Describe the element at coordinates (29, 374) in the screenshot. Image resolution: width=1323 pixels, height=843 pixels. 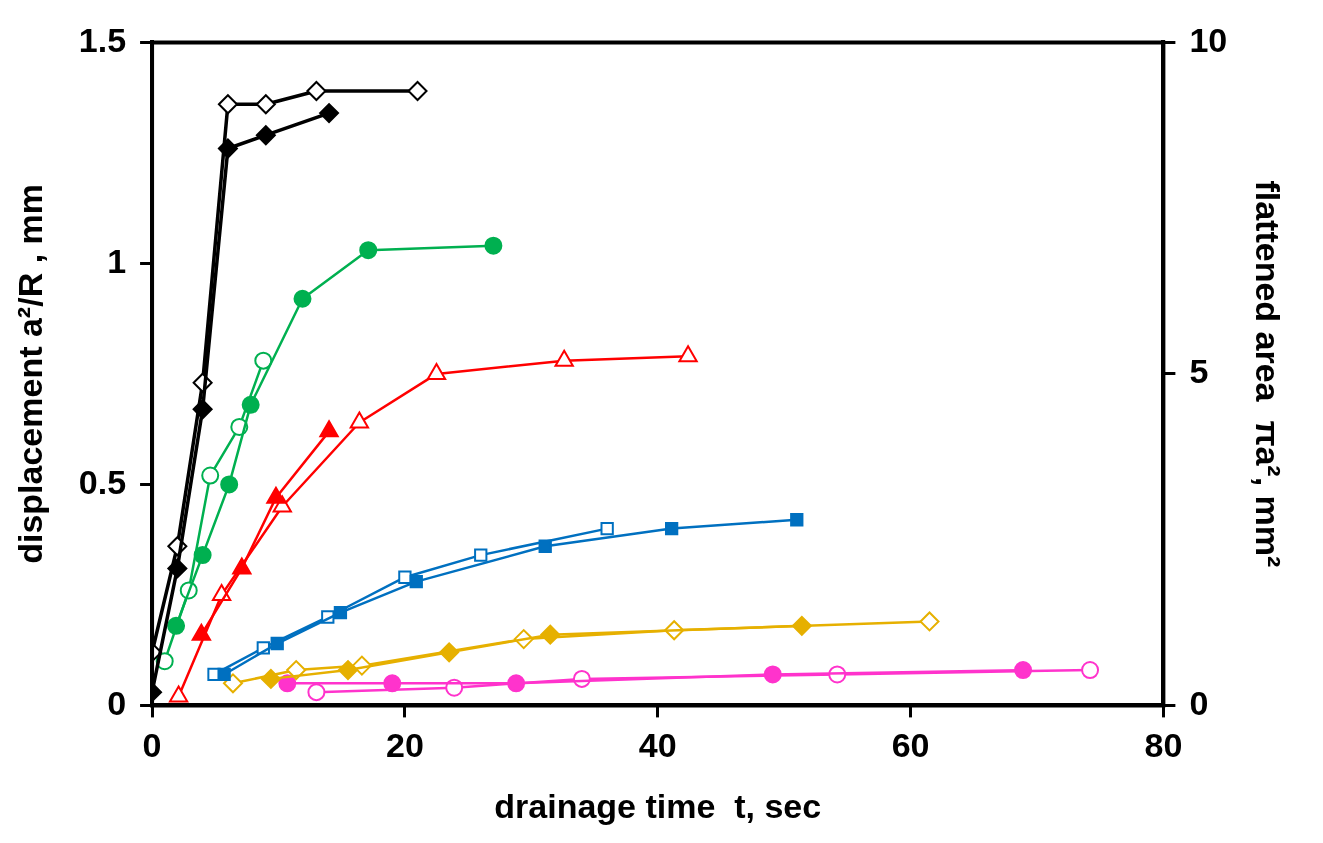
I see `y-axis-title: displacement a²/R , mm` at that location.